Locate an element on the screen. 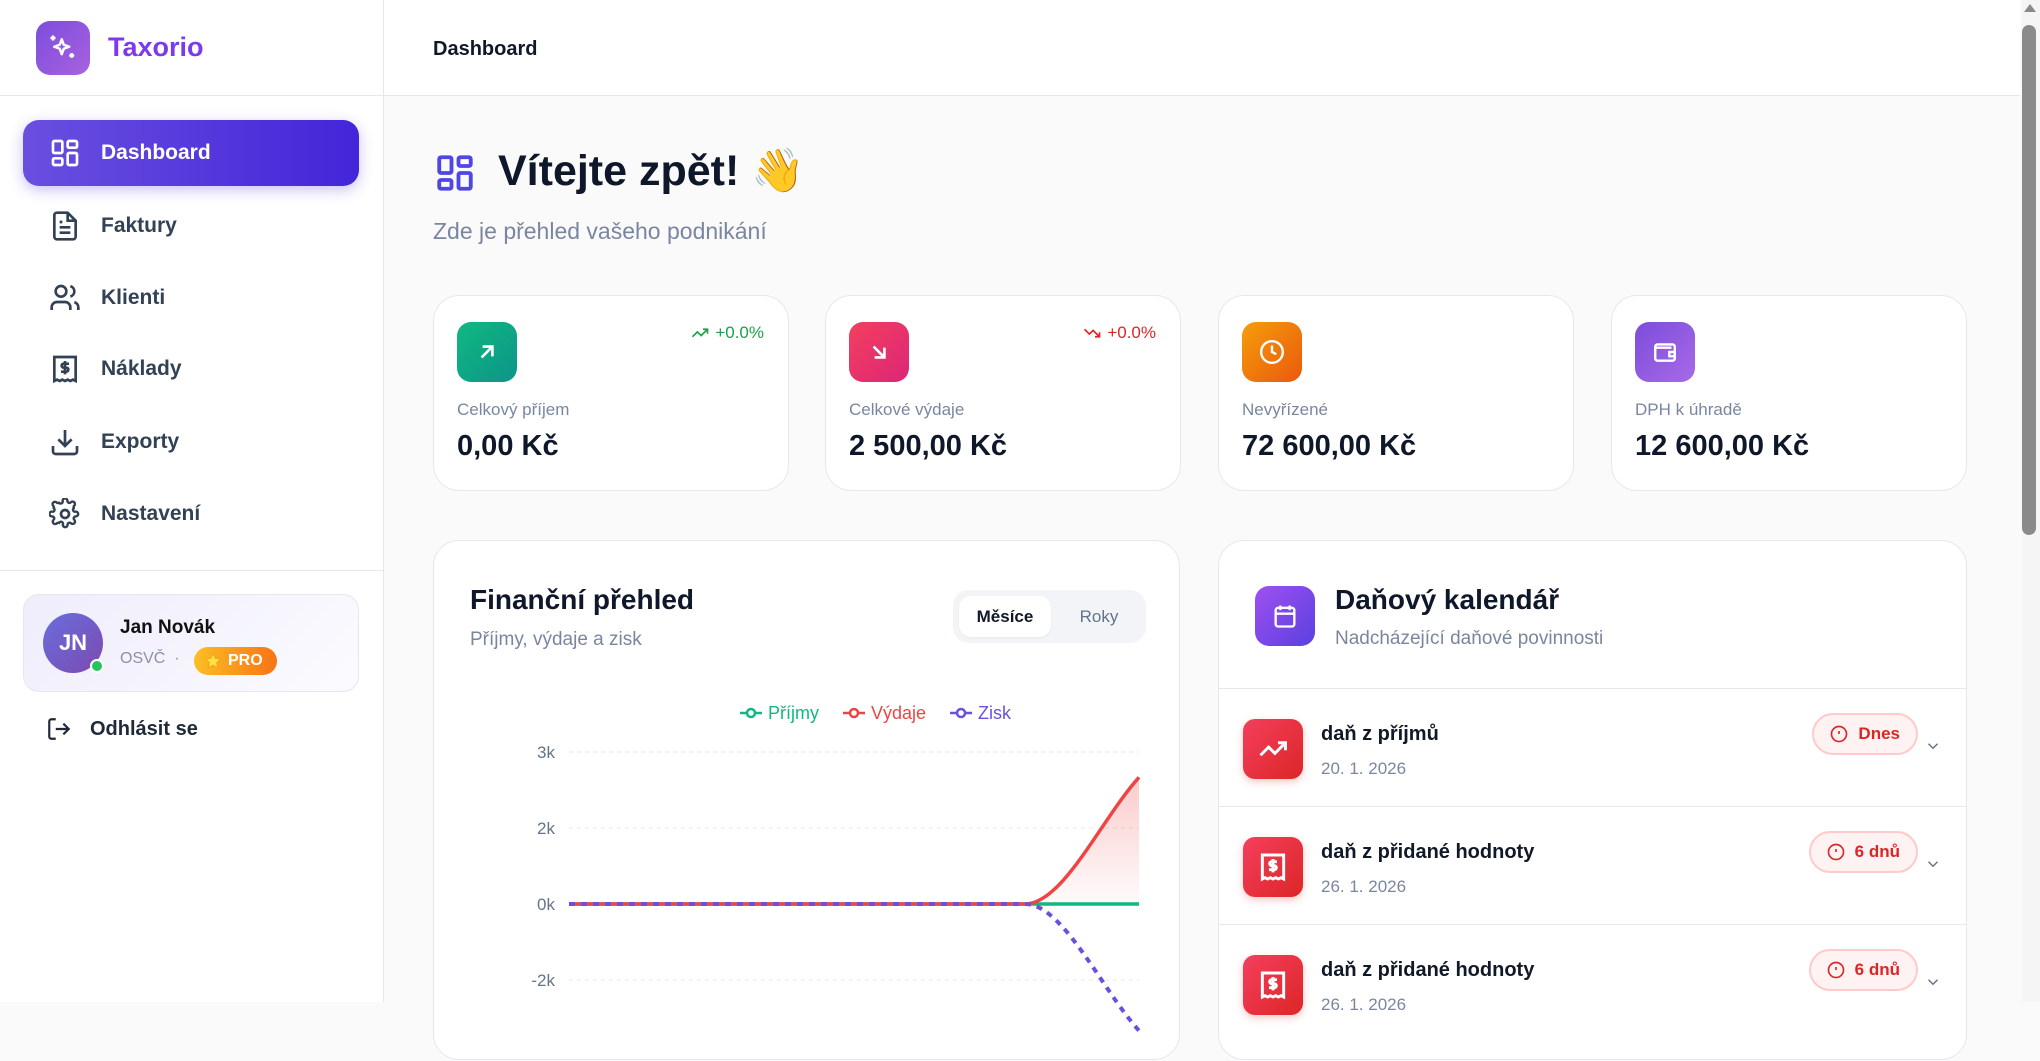 This screenshot has width=2040, height=1061. pro-badge: PRO is located at coordinates (235, 661).